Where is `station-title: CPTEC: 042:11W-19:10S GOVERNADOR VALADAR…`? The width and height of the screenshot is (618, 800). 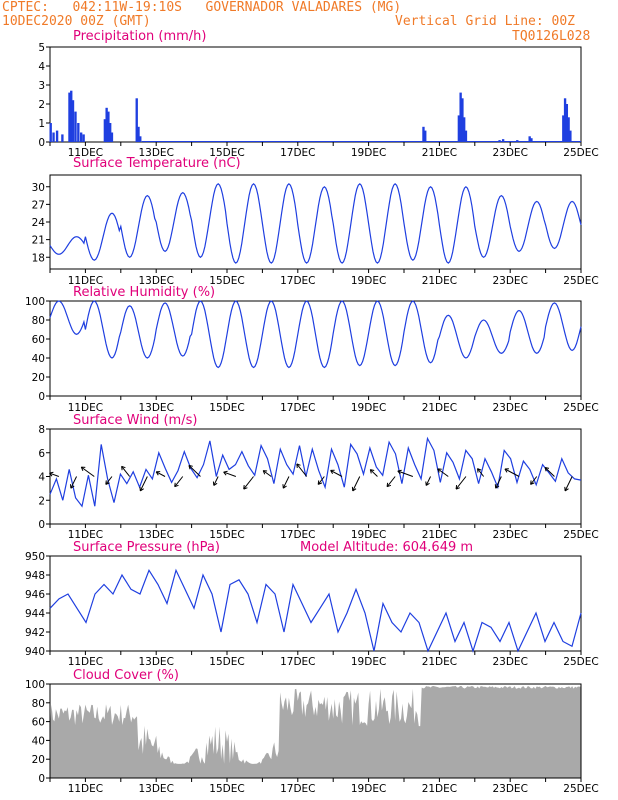
station-title: CPTEC: 042:11W-19:10S GOVERNADOR VALADAR… is located at coordinates (202, 7).